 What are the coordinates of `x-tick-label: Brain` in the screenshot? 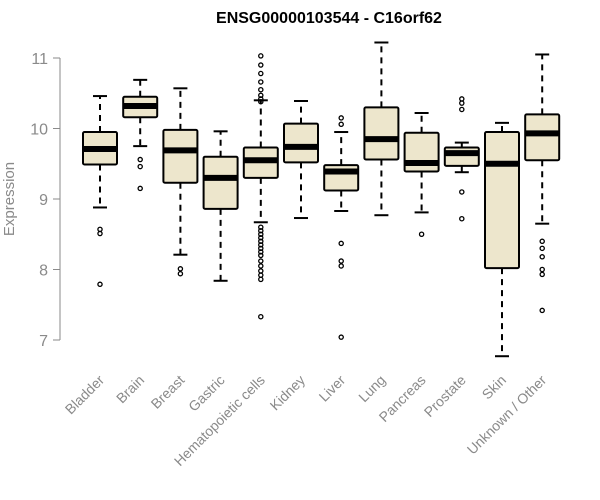 It's located at (130, 389).